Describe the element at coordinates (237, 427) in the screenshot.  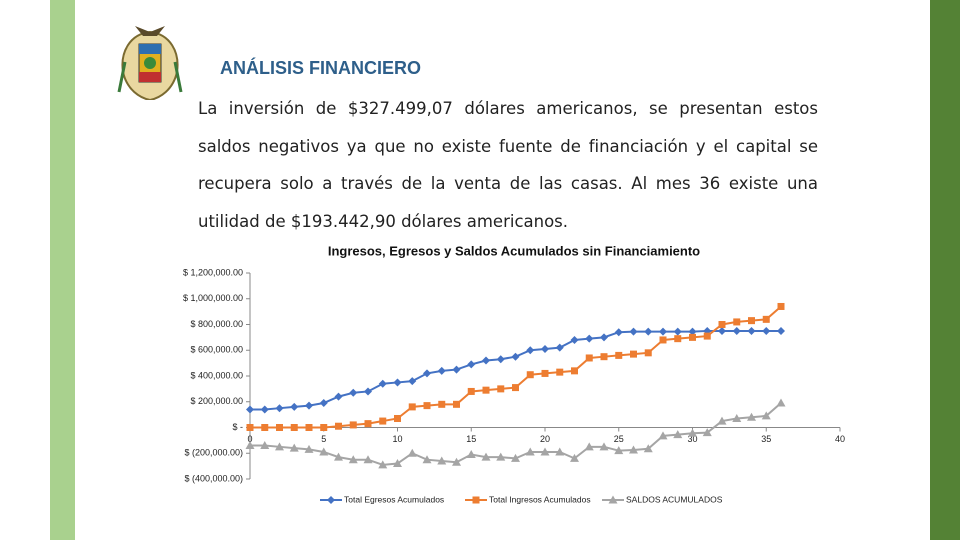
I see `y-tick-label: $ -` at that location.